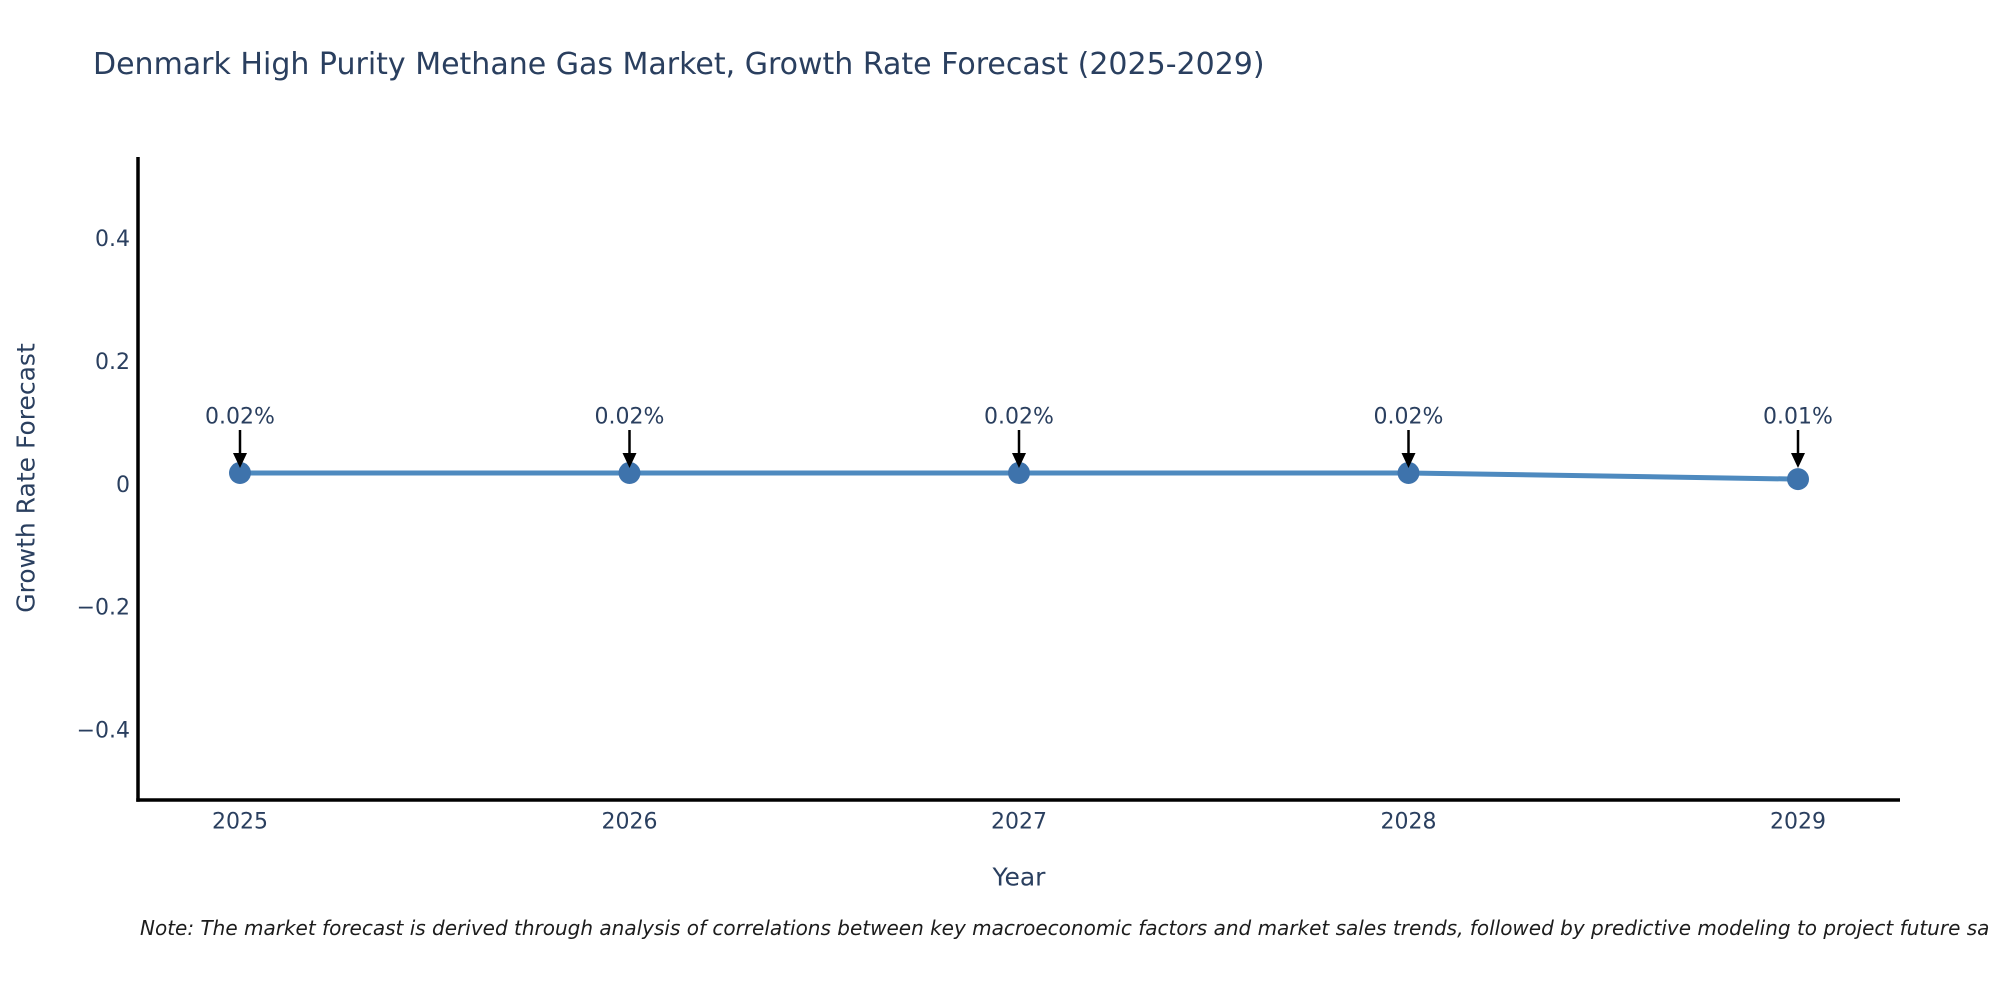 The height and width of the screenshot is (1000, 2000). I want to click on y-tick-label: −0.2, so click(103, 608).